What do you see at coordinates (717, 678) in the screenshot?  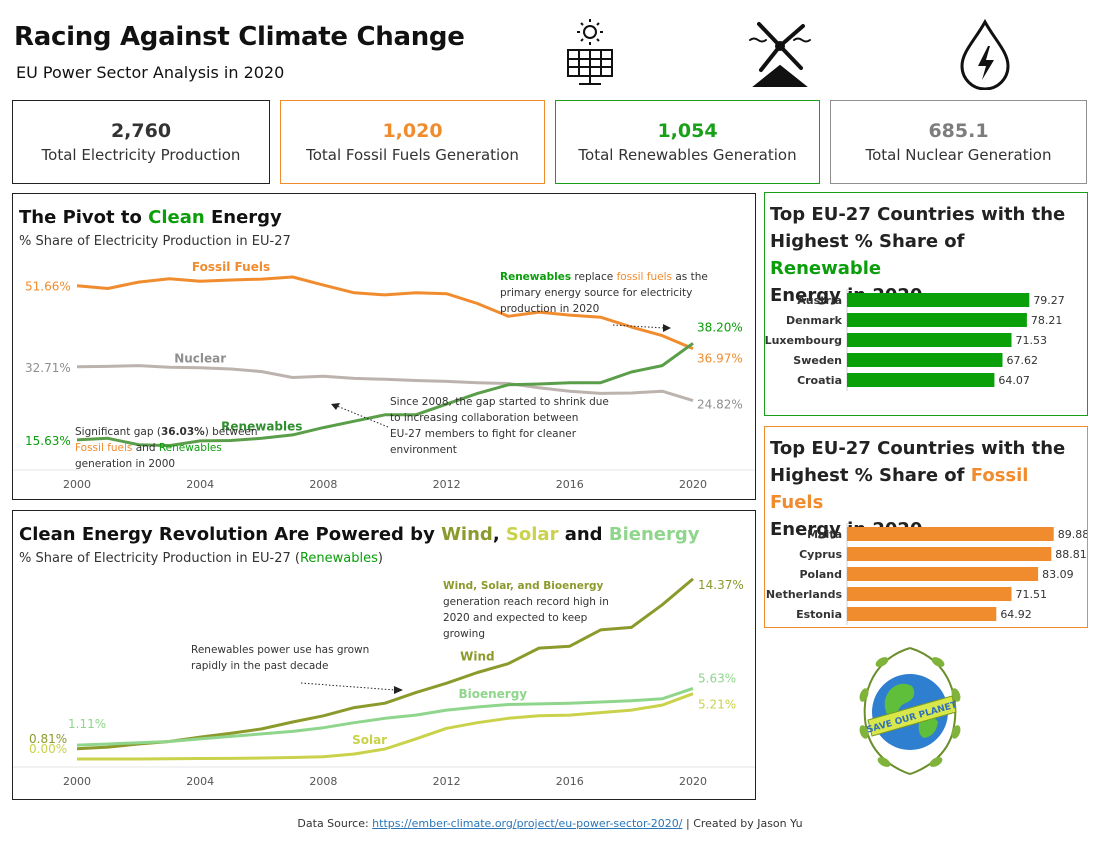 I see `end-value-label: 5.63%` at bounding box center [717, 678].